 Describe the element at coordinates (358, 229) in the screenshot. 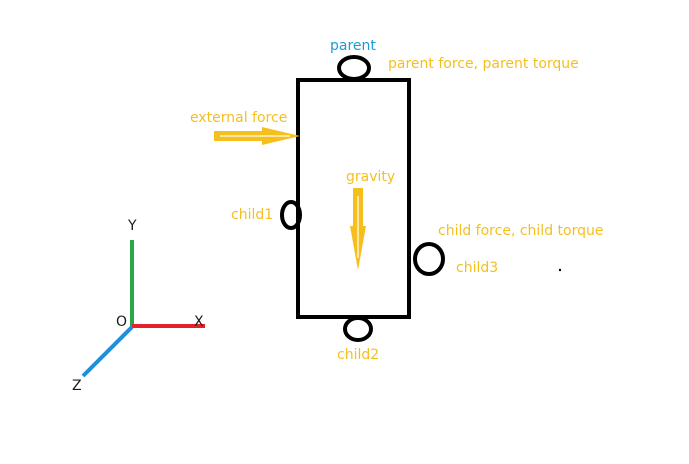

I see `gravity-arrow` at that location.